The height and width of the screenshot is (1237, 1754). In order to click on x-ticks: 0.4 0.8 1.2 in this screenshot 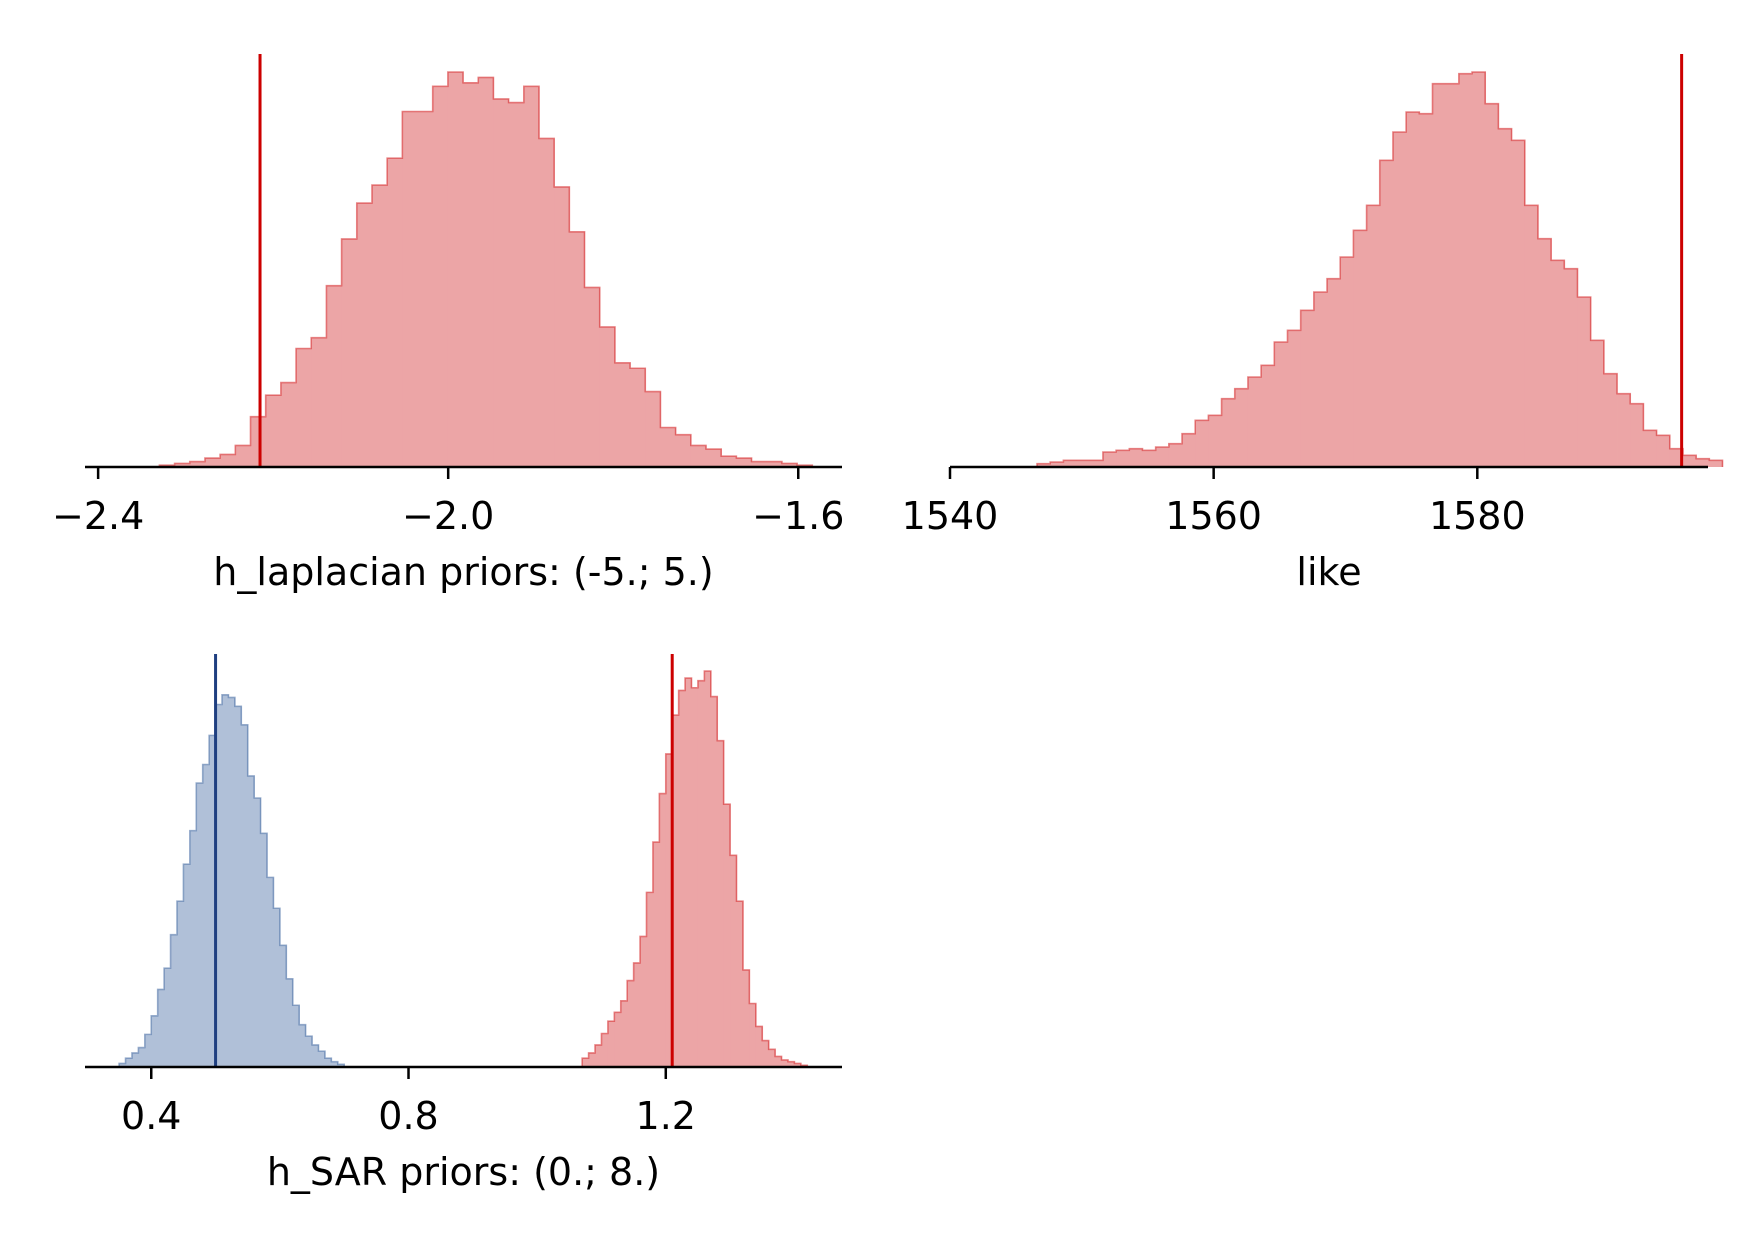, I will do `click(408, 1102)`.